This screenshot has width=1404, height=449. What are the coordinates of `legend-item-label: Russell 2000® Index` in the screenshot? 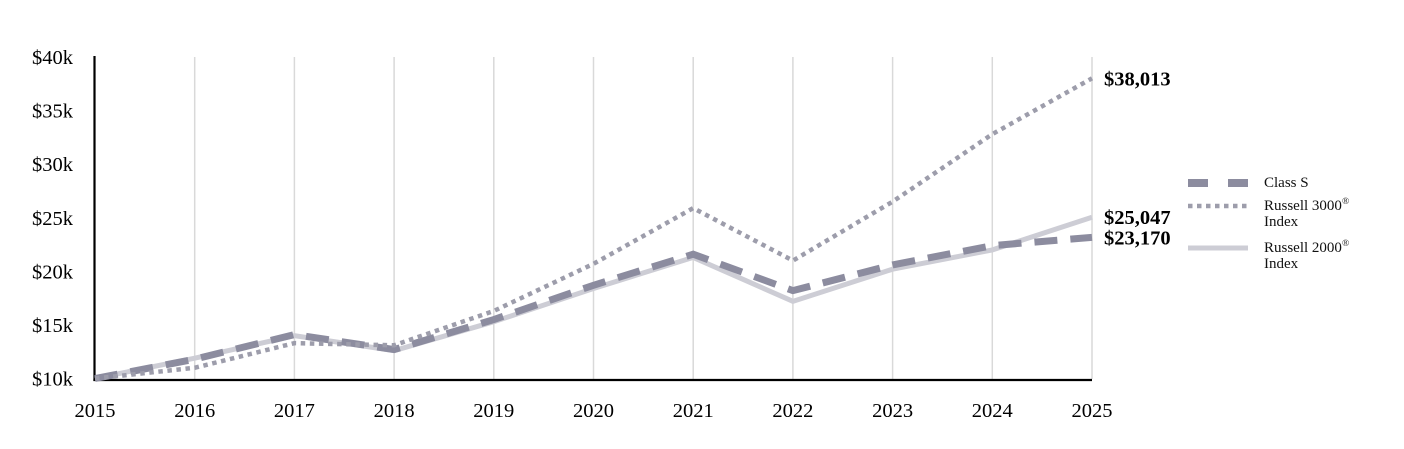 It's located at (1307, 255).